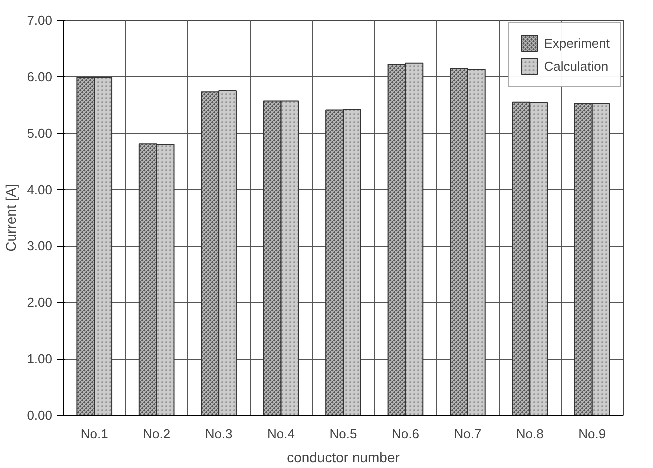  What do you see at coordinates (282, 434) in the screenshot?
I see `x-tick-label: No.4` at bounding box center [282, 434].